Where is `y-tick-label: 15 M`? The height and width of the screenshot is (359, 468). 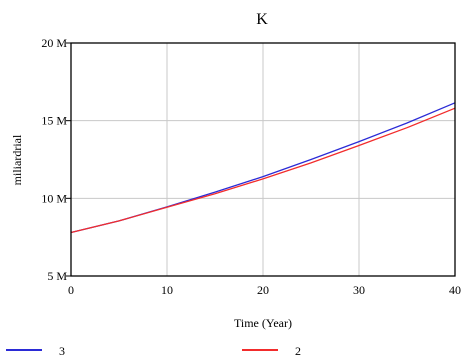 y-tick-label: 15 M is located at coordinates (54, 121).